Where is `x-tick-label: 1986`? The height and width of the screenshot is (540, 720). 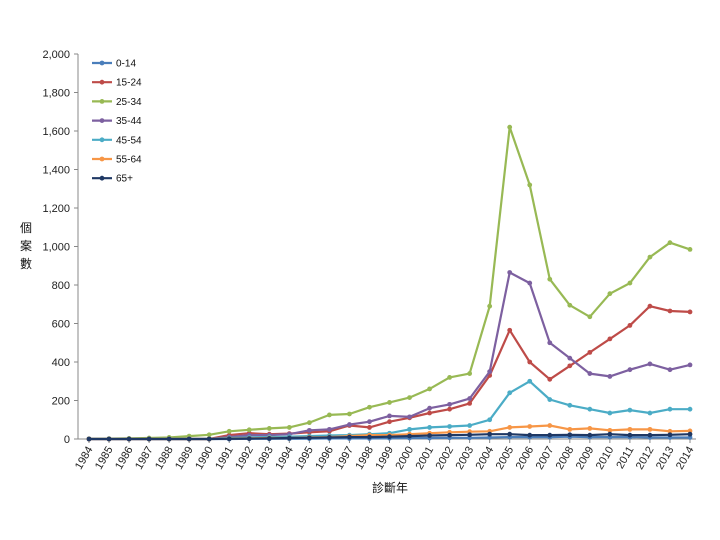
x-tick-label: 1986 is located at coordinates (124, 458).